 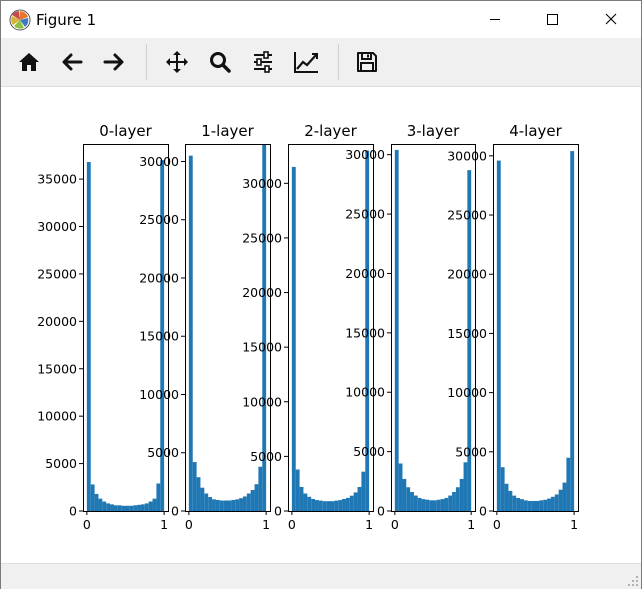 I want to click on edit-axis-button, so click(x=306, y=62).